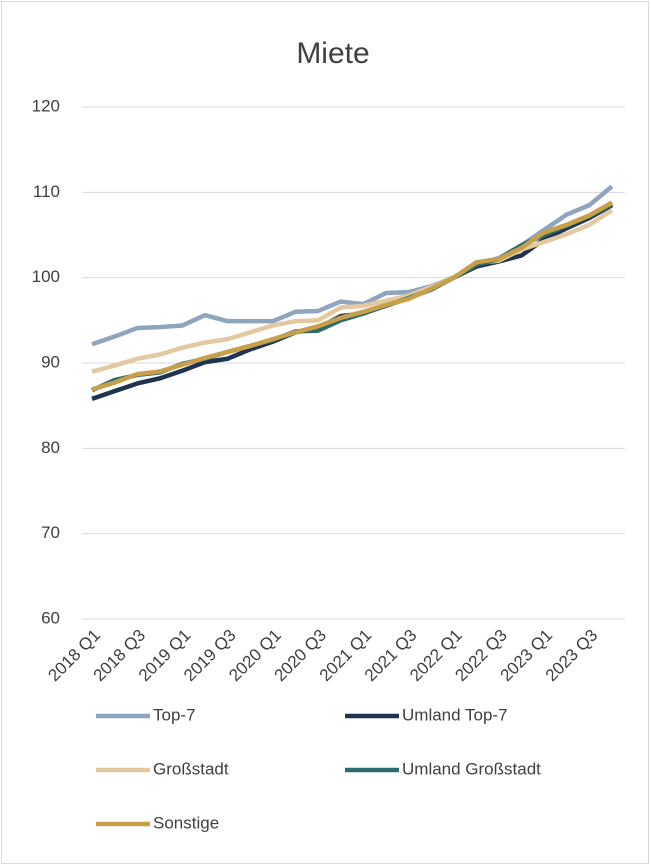  What do you see at coordinates (471, 768) in the screenshot?
I see `legend-label: Umland Großstadt` at bounding box center [471, 768].